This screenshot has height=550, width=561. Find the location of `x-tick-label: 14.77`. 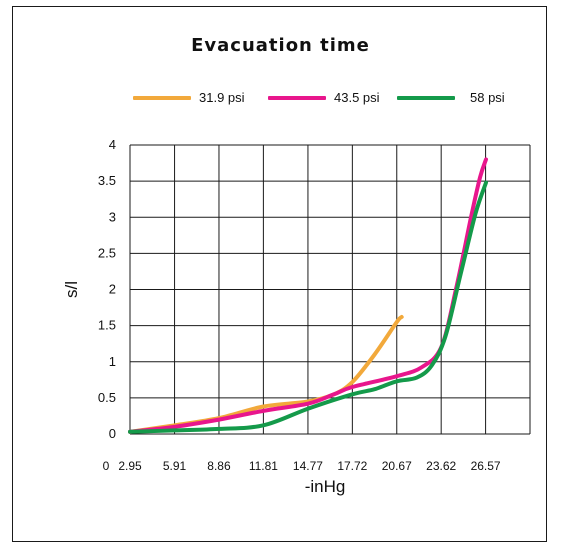

x-tick-label: 14.77 is located at coordinates (308, 466).